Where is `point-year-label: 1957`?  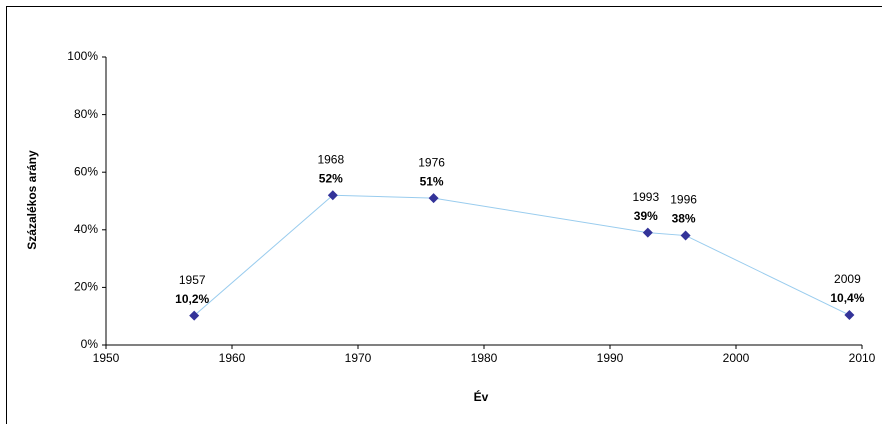 point-year-label: 1957 is located at coordinates (192, 280).